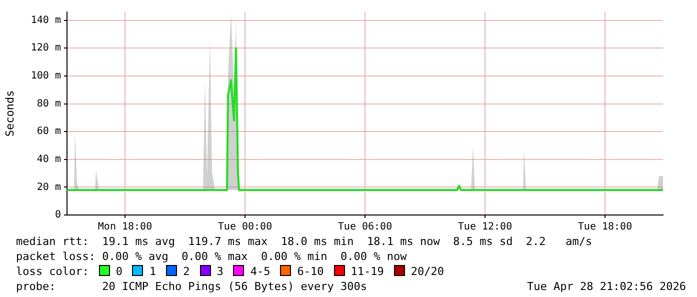 The height and width of the screenshot is (297, 697). What do you see at coordinates (9, 113) in the screenshot?
I see `y-axis-title: Seconds` at bounding box center [9, 113].